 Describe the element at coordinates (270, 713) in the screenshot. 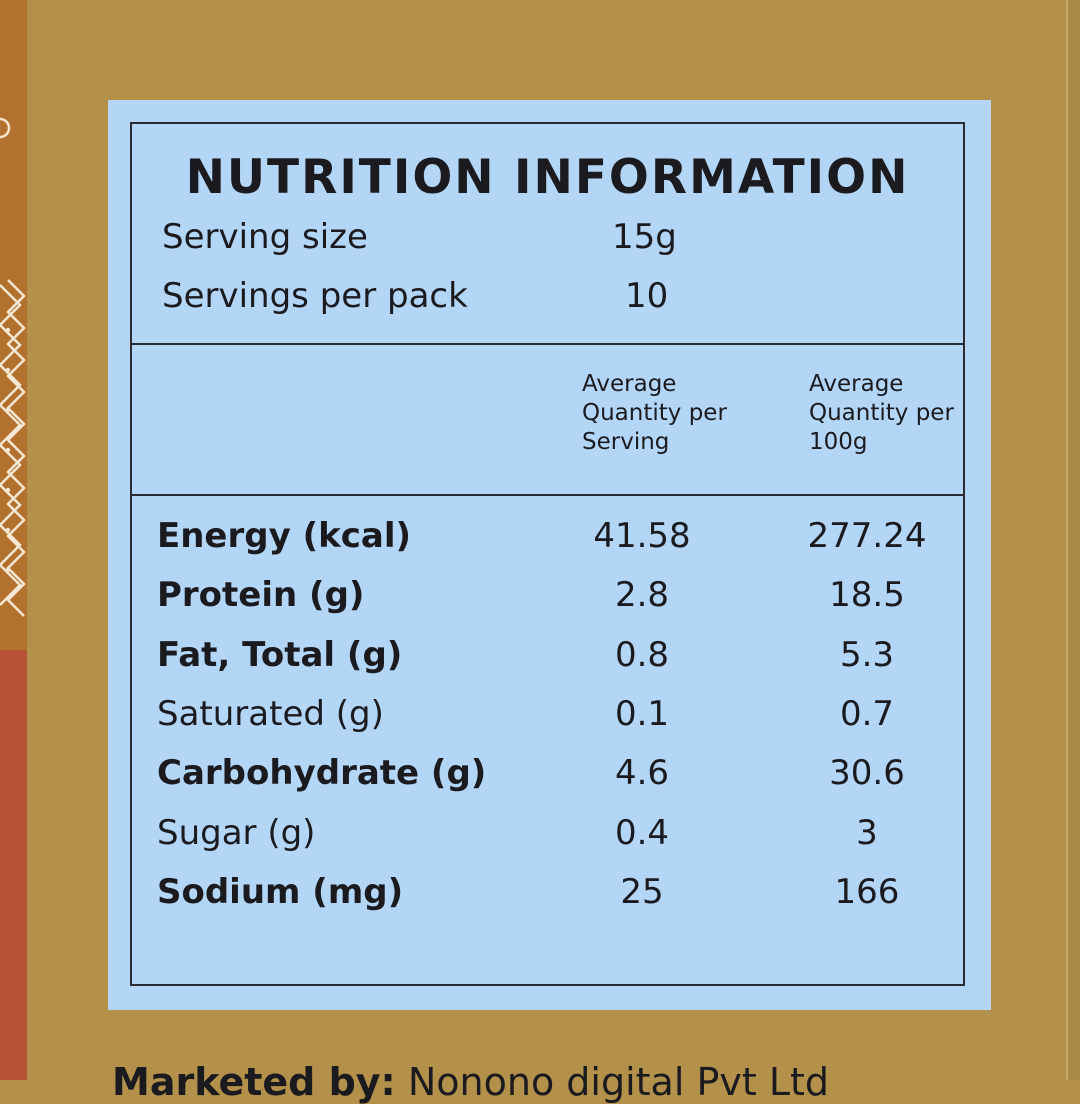

I see `nutrient-label: Saturated (g)` at that location.